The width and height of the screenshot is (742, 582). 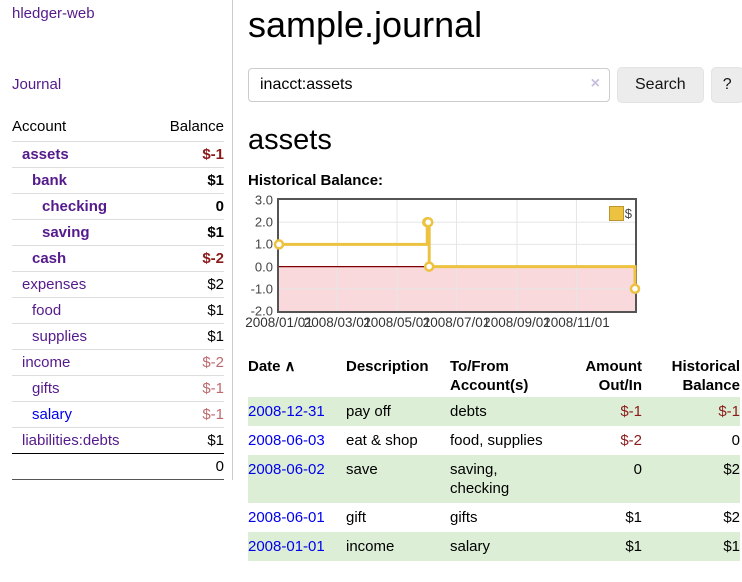 What do you see at coordinates (263, 222) in the screenshot?
I see `y-axis-tick-label: 2.0` at bounding box center [263, 222].